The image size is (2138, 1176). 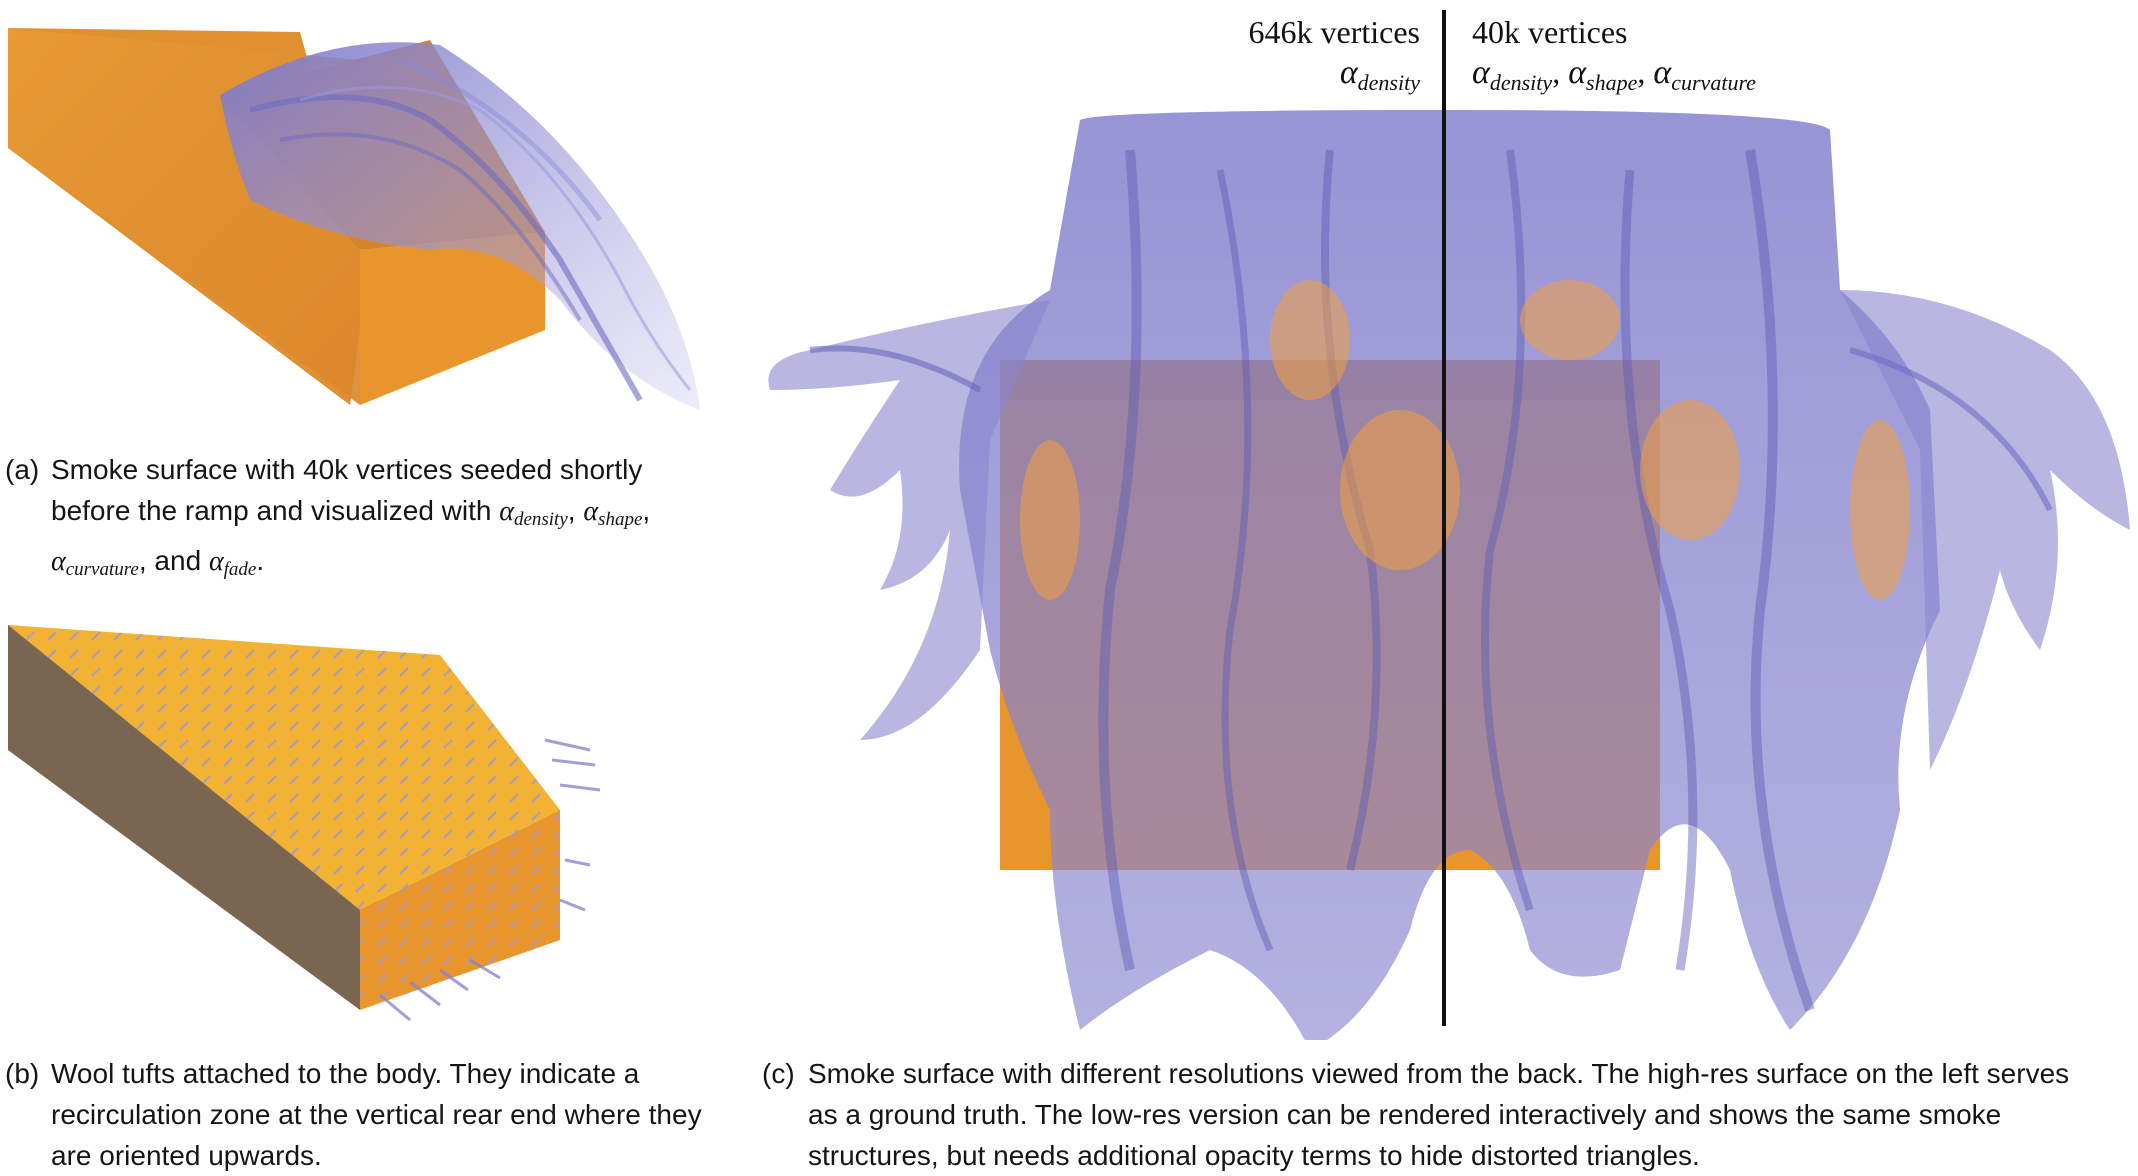 What do you see at coordinates (354, 219) in the screenshot?
I see `smoke-body-render-a` at bounding box center [354, 219].